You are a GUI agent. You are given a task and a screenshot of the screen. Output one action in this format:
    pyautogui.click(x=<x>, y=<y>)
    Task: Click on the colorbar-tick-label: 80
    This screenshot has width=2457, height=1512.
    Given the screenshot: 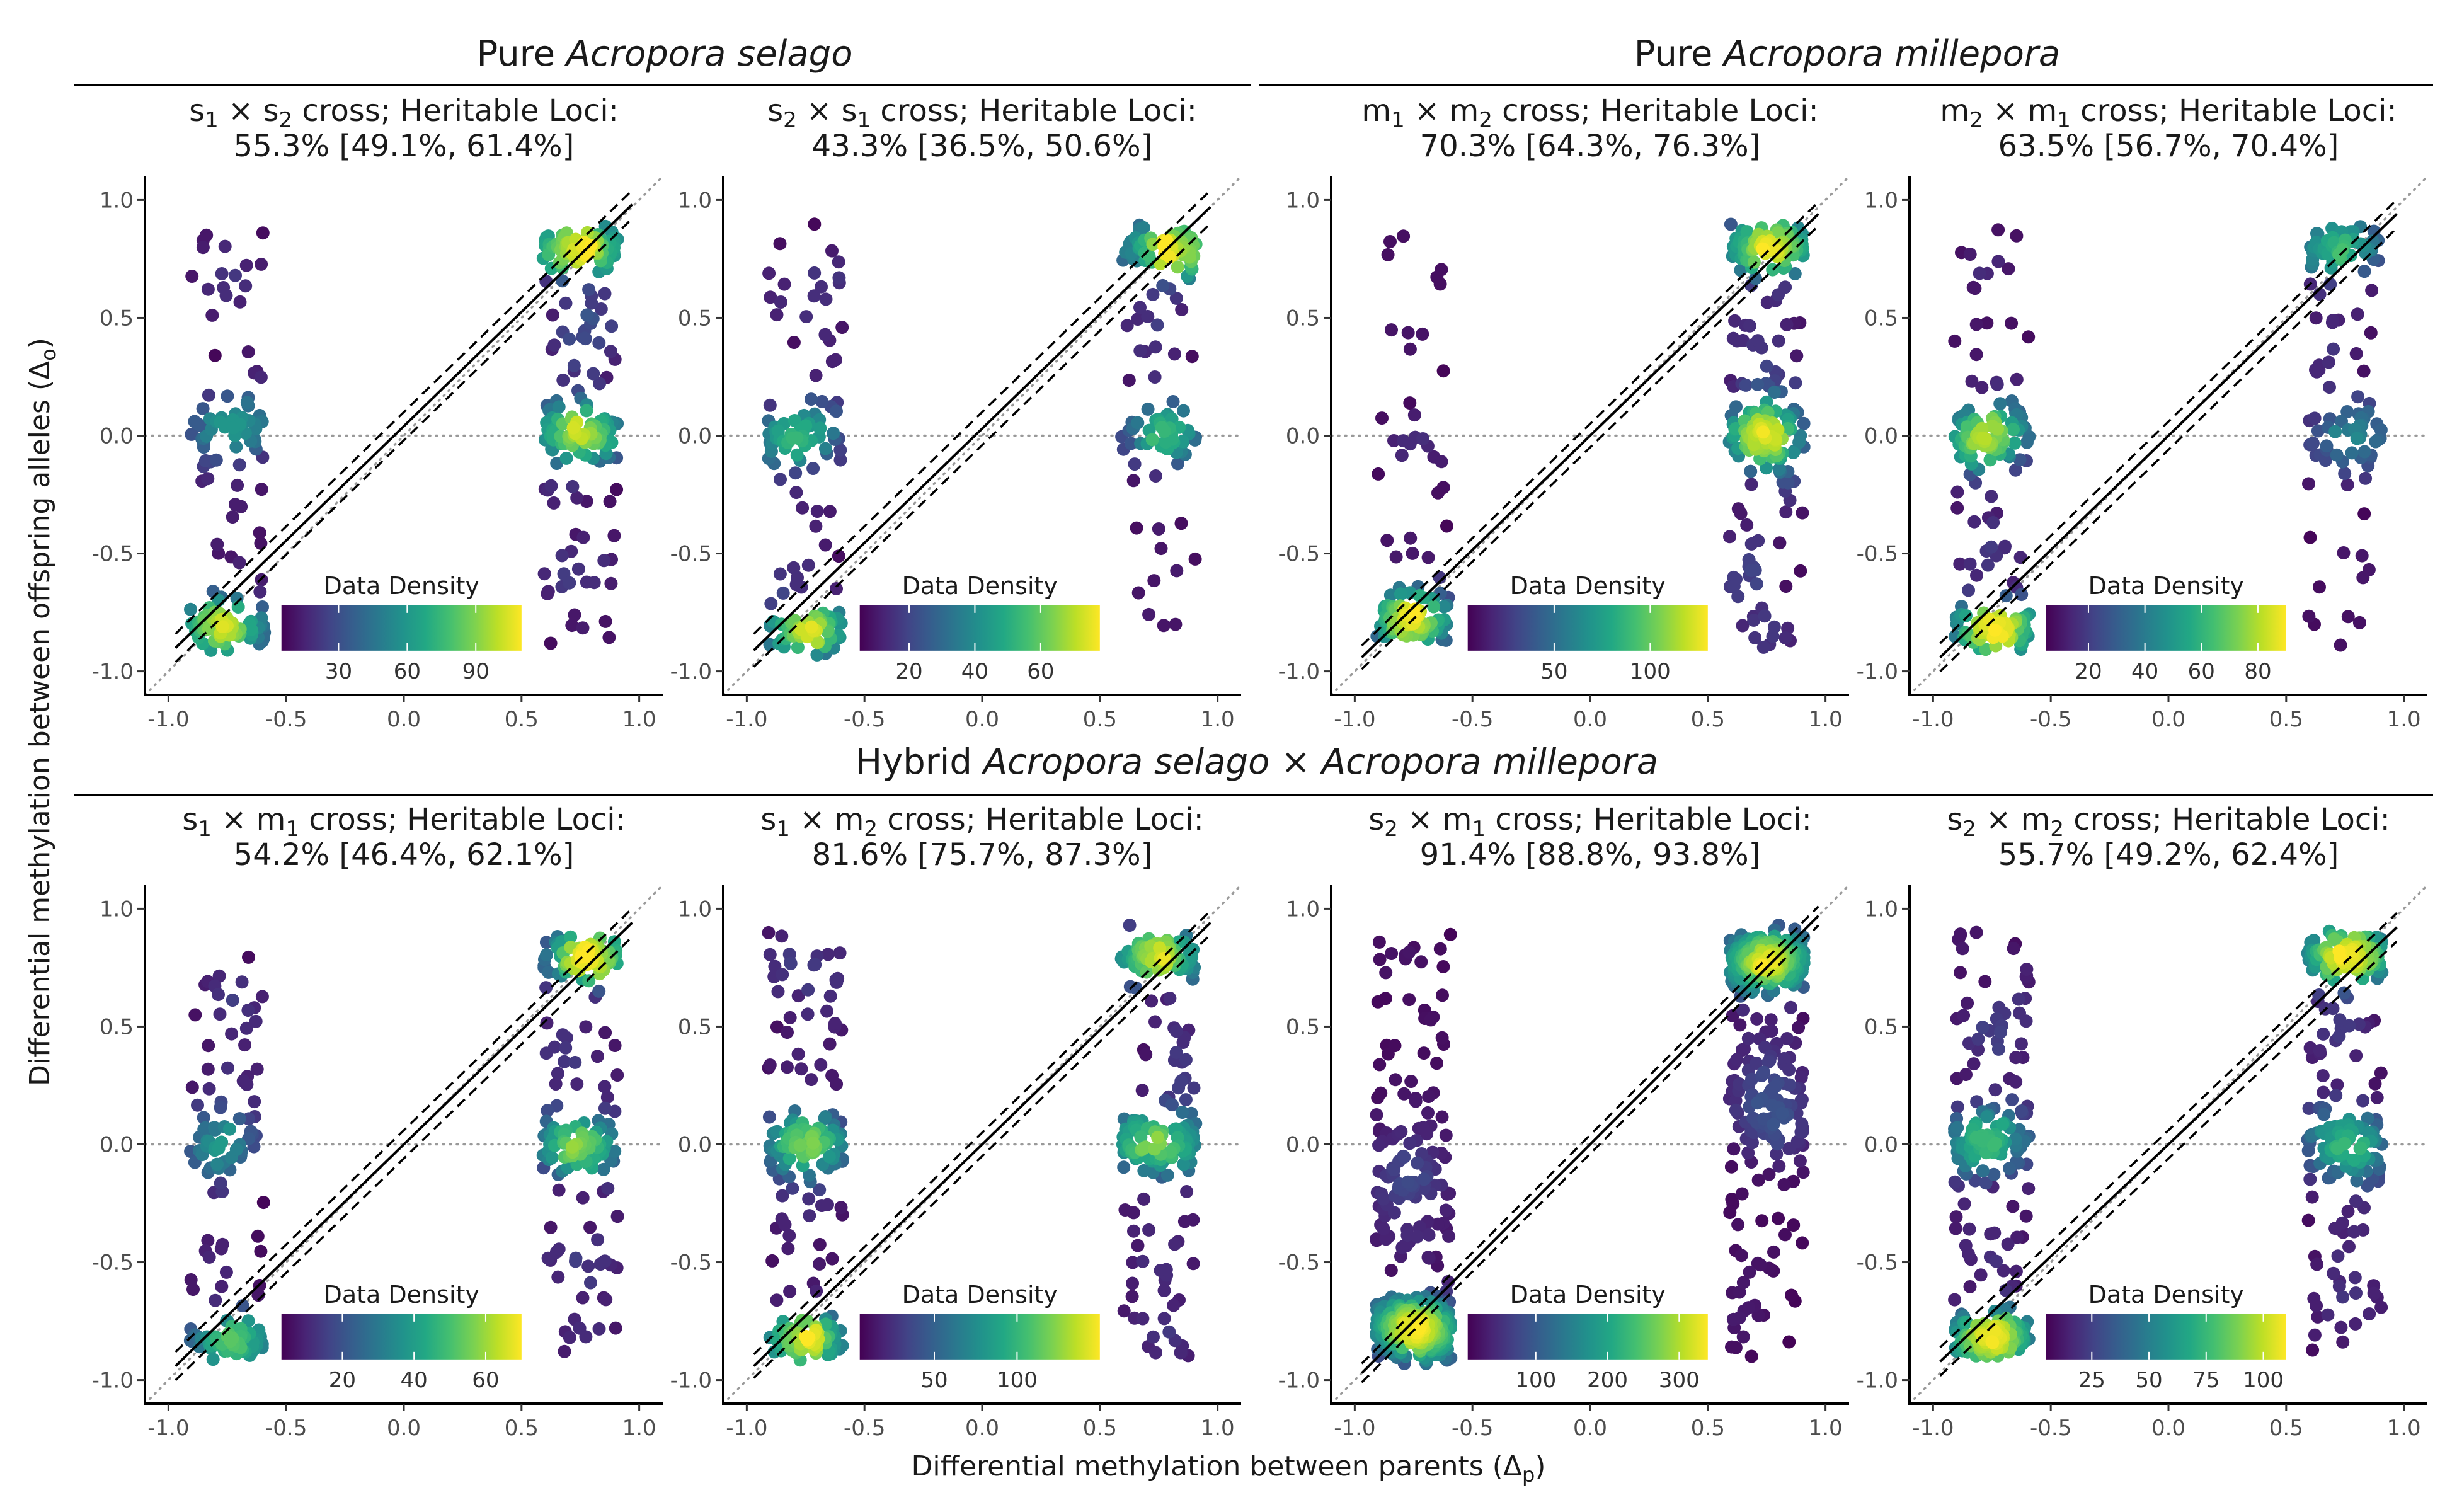 What is the action you would take?
    pyautogui.click(x=2257, y=671)
    